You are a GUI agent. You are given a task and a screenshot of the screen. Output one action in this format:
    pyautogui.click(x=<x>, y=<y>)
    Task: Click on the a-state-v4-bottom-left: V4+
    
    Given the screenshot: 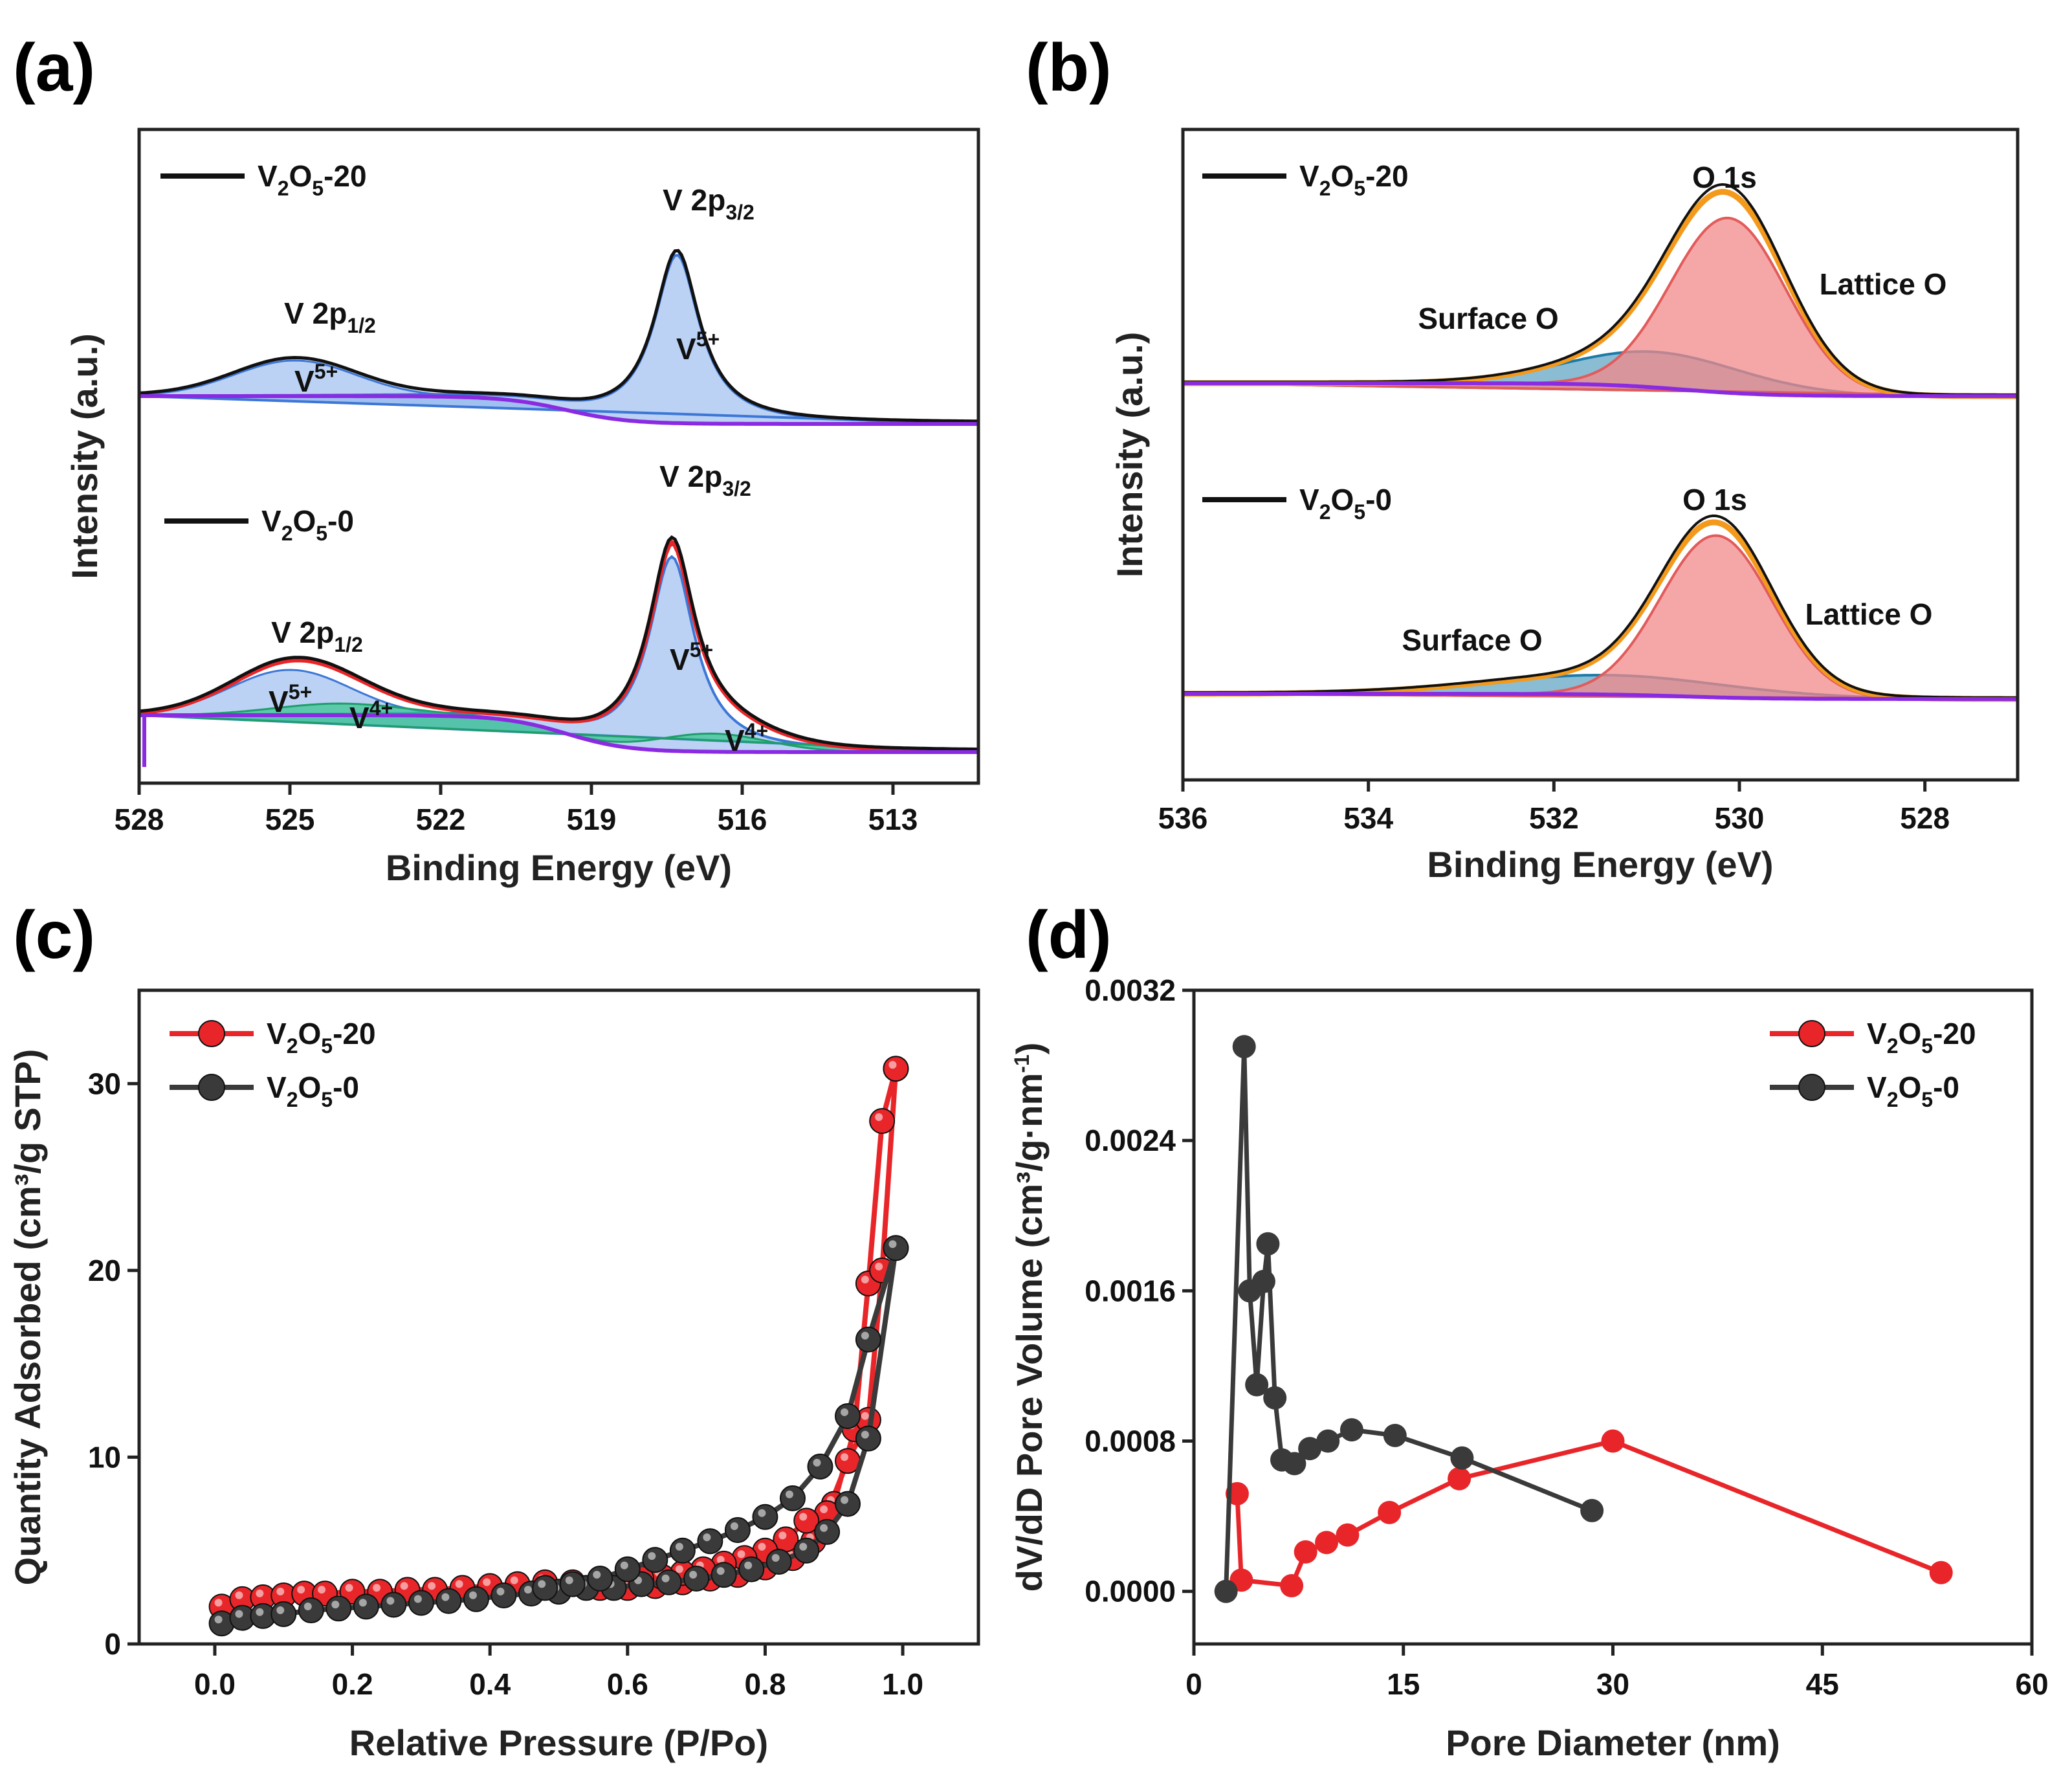 What is the action you would take?
    pyautogui.click(x=371, y=715)
    